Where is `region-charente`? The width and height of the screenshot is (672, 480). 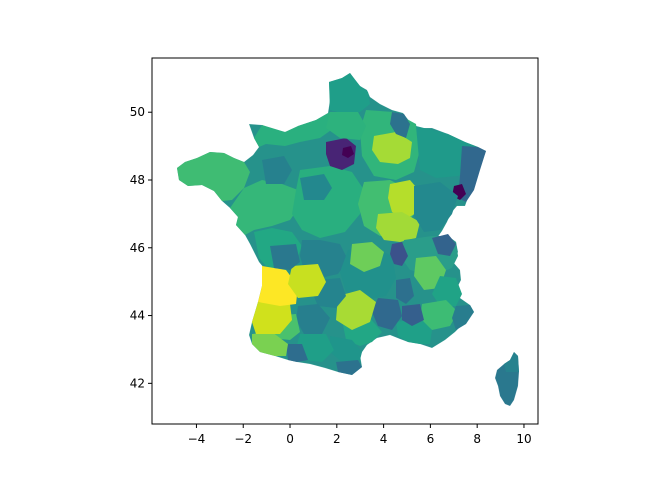
region-charente is located at coordinates (285, 257).